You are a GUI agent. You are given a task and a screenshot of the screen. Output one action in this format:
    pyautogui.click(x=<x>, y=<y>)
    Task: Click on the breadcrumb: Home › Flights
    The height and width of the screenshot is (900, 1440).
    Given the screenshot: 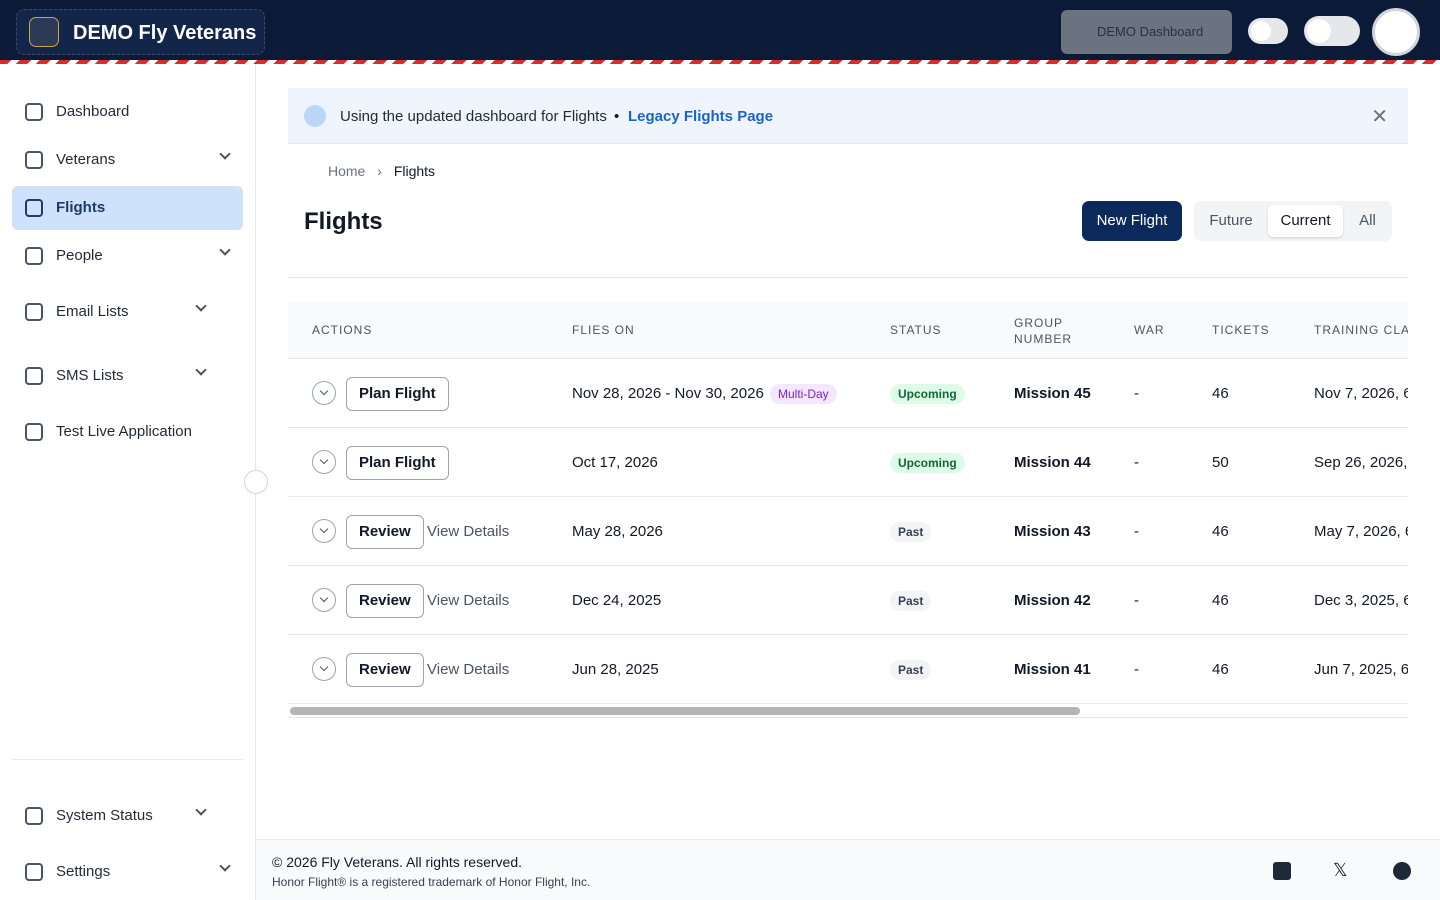 What is the action you would take?
    pyautogui.click(x=382, y=171)
    